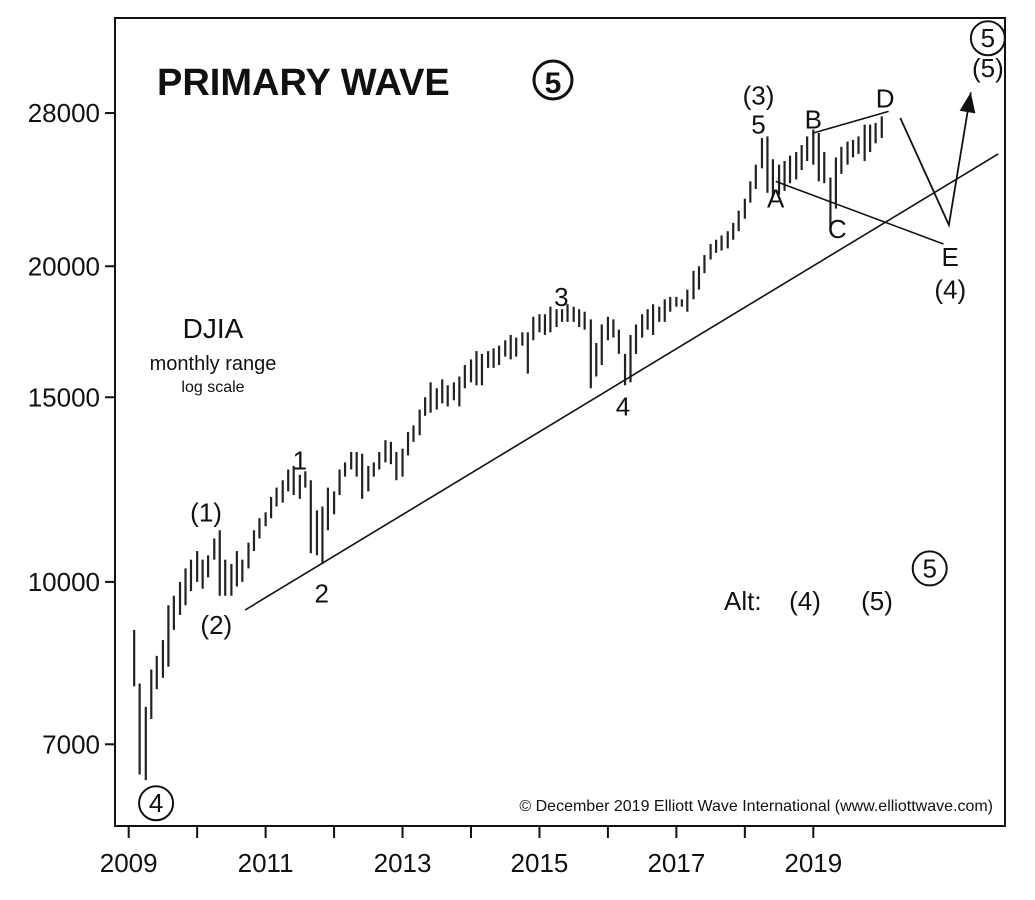 The height and width of the screenshot is (900, 1035). Describe the element at coordinates (805, 601) in the screenshot. I see `alt-wave-four: (4)` at that location.